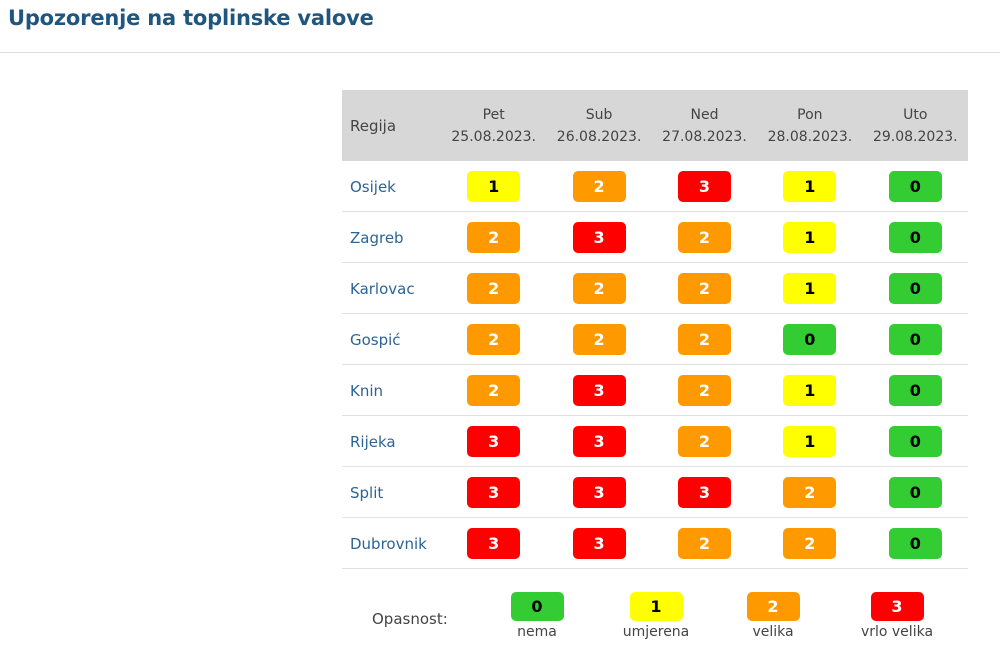 The height and width of the screenshot is (645, 1000). Describe the element at coordinates (388, 543) in the screenshot. I see `region-link: Dubrovnik` at that location.